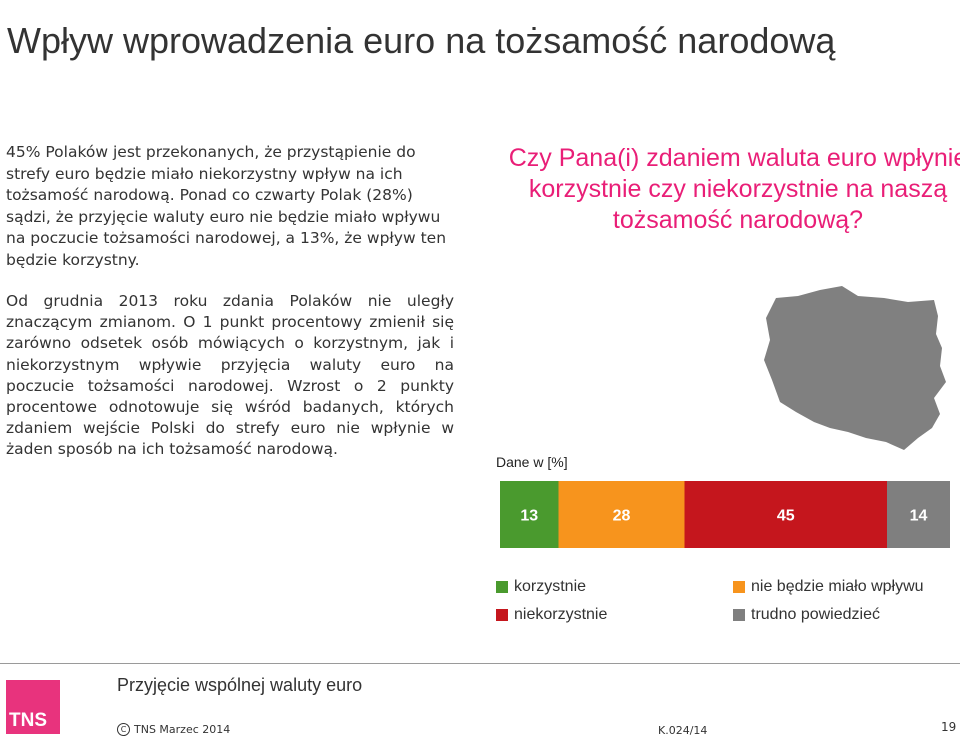 This screenshot has height=737, width=960. What do you see at coordinates (683, 730) in the screenshot?
I see `report-code: K.024/14` at bounding box center [683, 730].